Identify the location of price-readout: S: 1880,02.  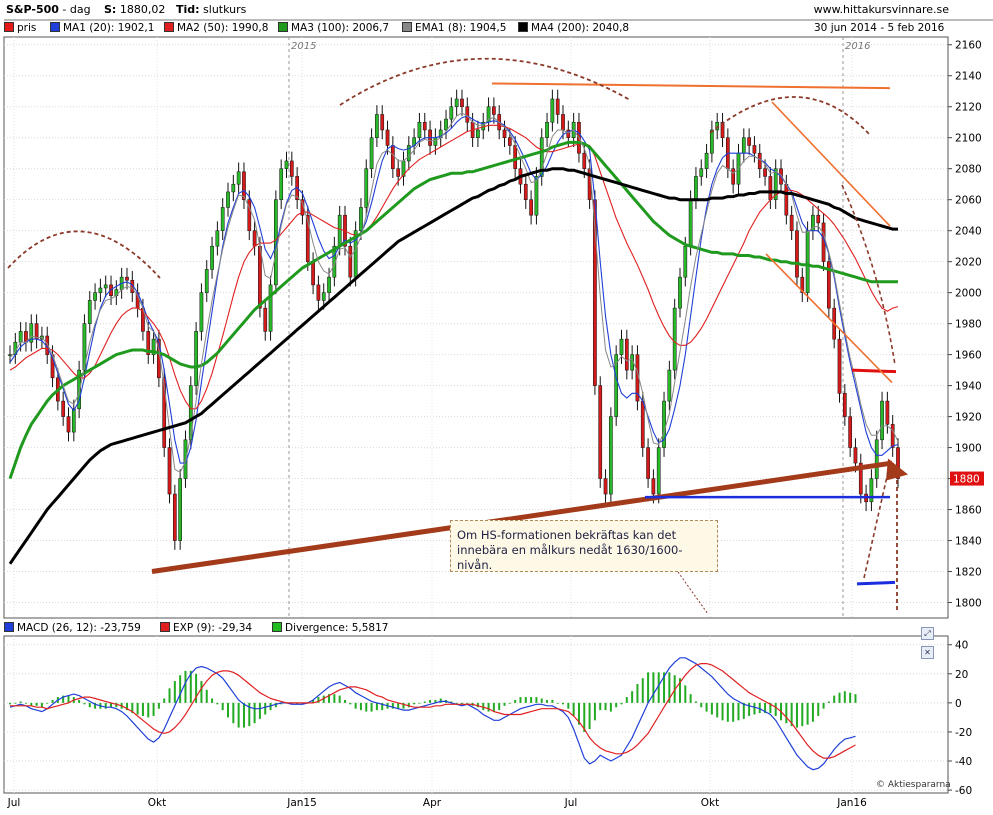
(135, 9).